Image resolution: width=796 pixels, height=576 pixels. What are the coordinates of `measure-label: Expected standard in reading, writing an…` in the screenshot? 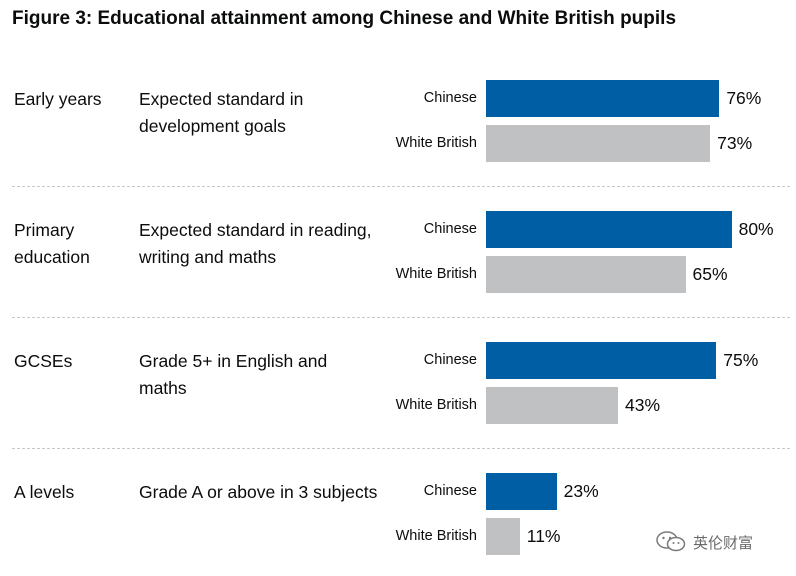 It's located at (255, 243).